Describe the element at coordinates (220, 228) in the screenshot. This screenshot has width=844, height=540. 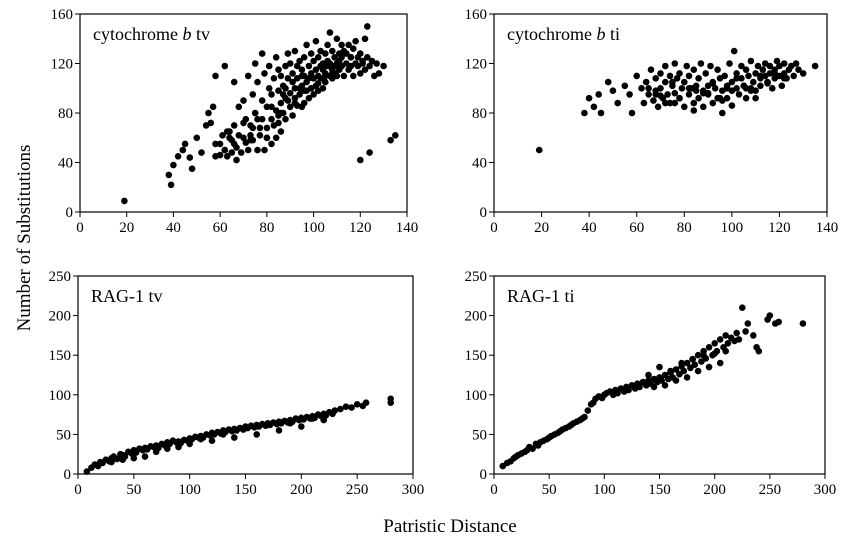
I see `x-tick-label: 60` at that location.